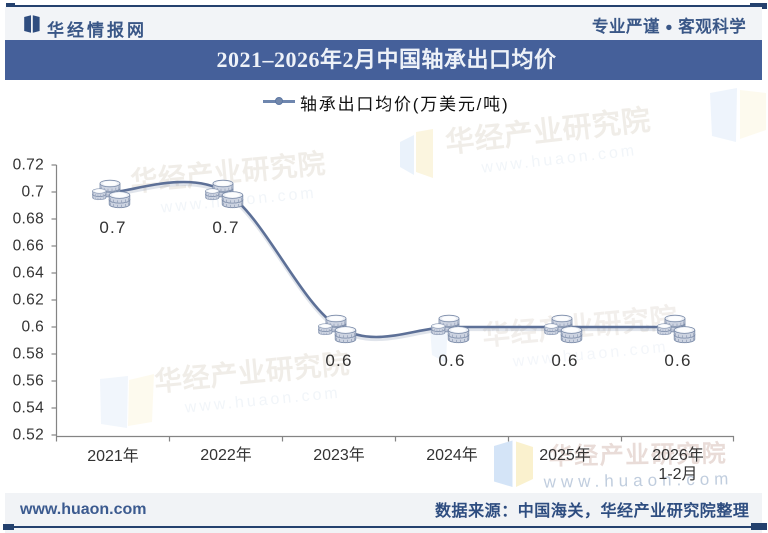  Describe the element at coordinates (28, 408) in the screenshot. I see `svg-text: 0.54` at that location.